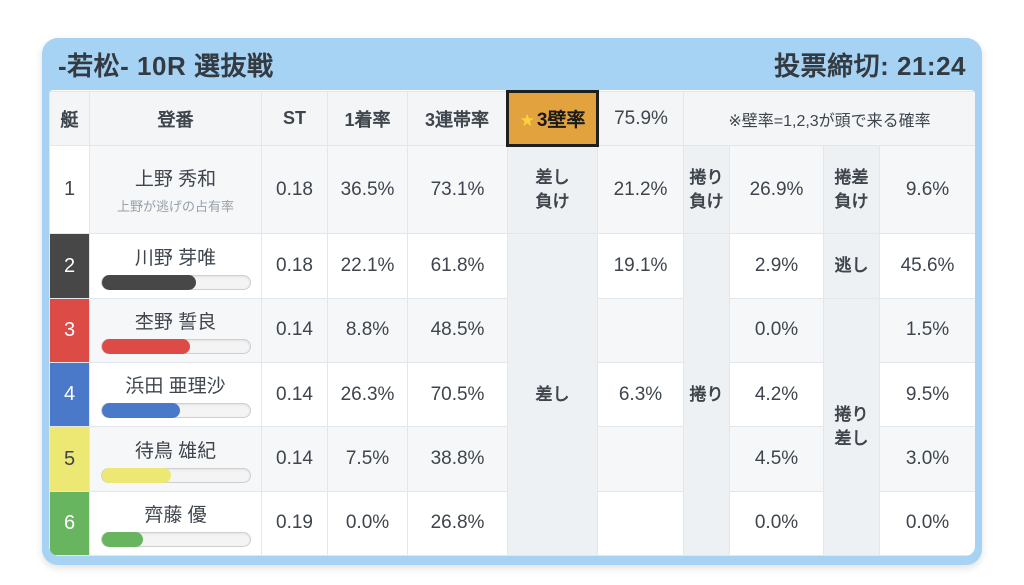  What do you see at coordinates (69, 330) in the screenshot?
I see `boat-number-cell: 3` at bounding box center [69, 330].